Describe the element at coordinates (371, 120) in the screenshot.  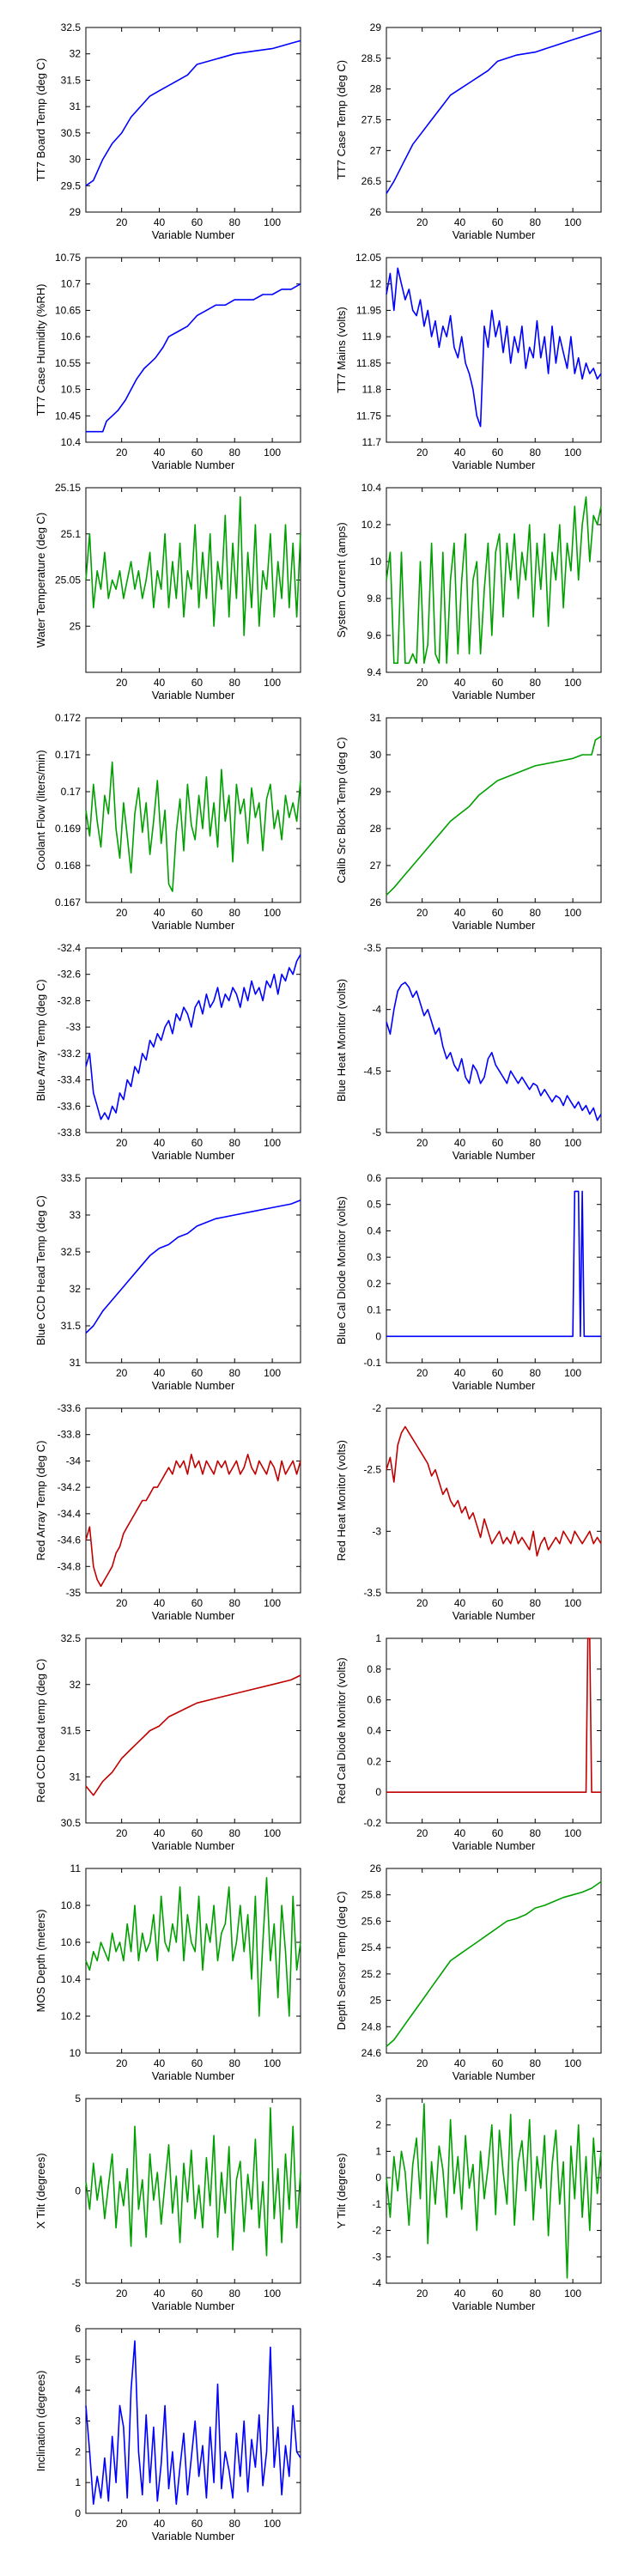
I see `y-tick-label: 27.5` at that location.